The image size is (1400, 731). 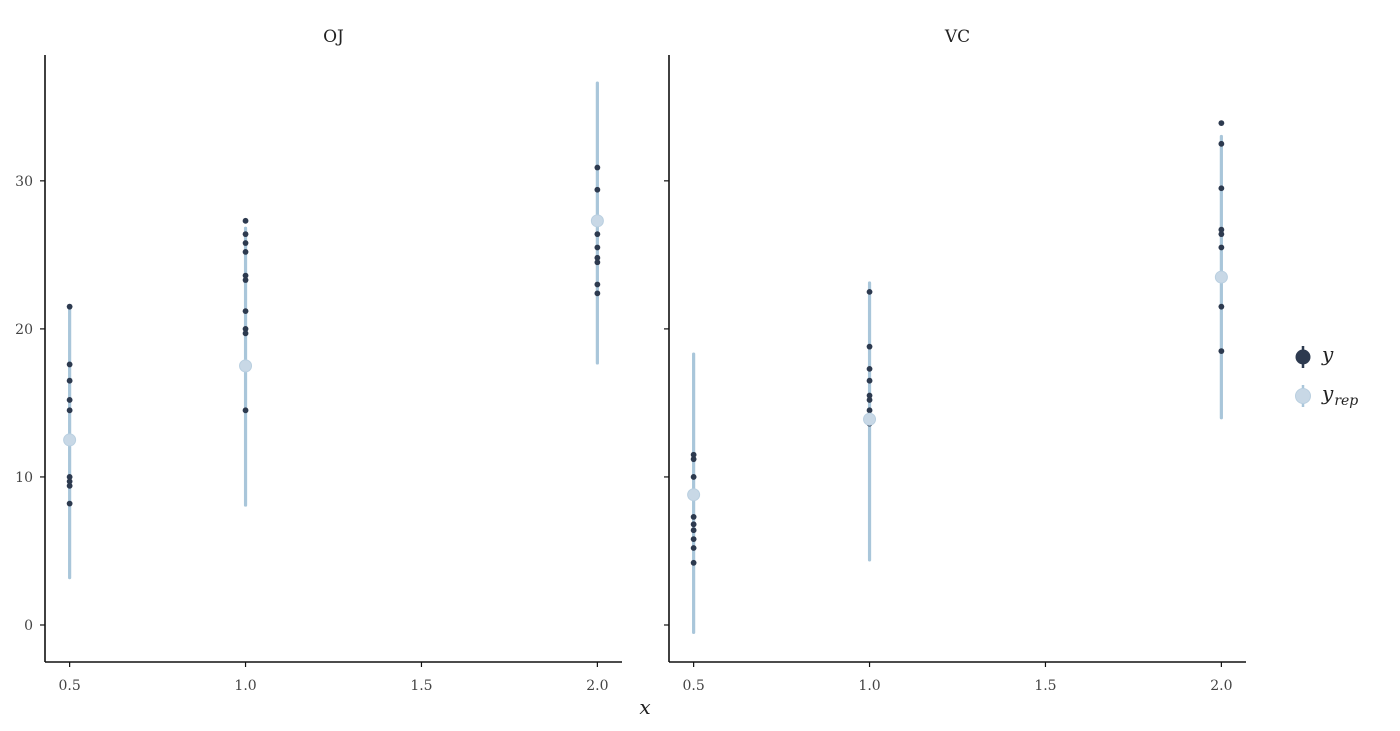 What do you see at coordinates (1346, 401) in the screenshot?
I see `legend-label-subscript: rep` at bounding box center [1346, 401].